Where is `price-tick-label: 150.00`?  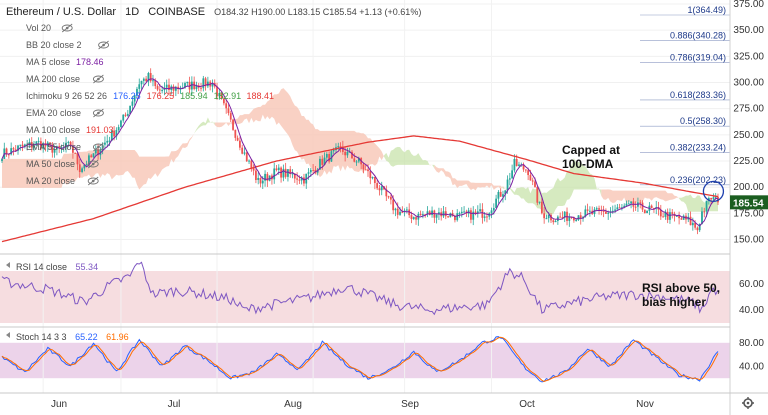 price-tick-label: 150.00 is located at coordinates (748, 240).